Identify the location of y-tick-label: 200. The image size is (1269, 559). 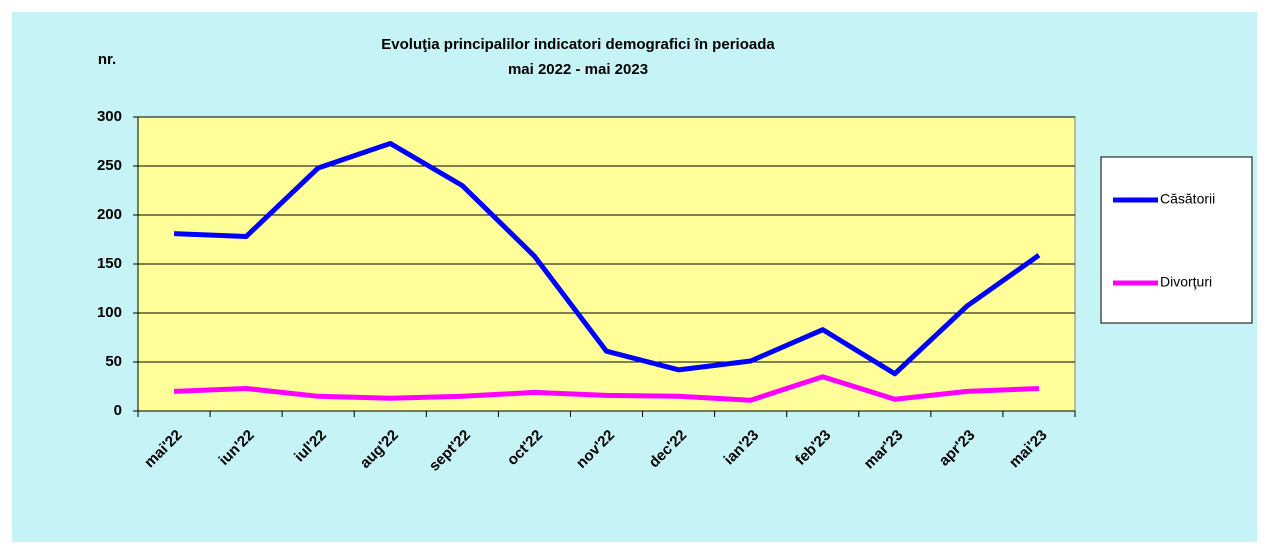
(109, 214).